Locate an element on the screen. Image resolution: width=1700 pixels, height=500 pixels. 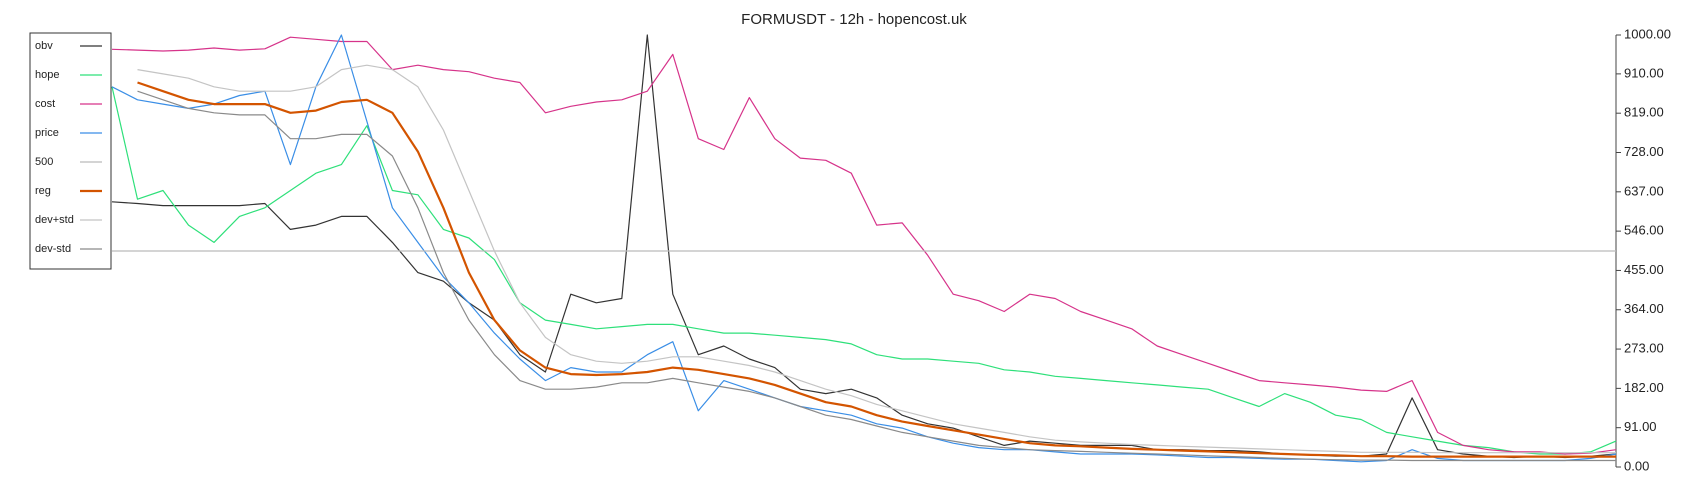
y-tick-label: 91.00 is located at coordinates (1640, 426).